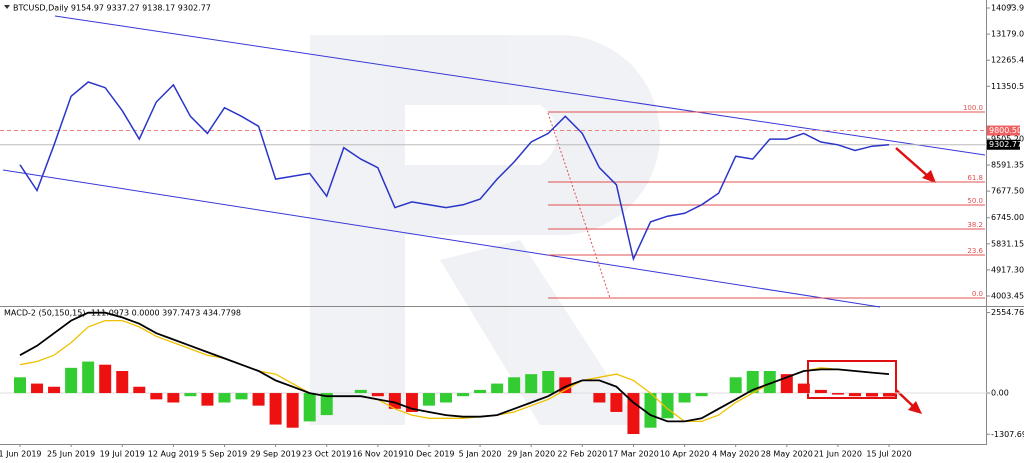  Describe the element at coordinates (582, 454) in the screenshot. I see `x-tick-label: 22 Feb 2020` at that location.